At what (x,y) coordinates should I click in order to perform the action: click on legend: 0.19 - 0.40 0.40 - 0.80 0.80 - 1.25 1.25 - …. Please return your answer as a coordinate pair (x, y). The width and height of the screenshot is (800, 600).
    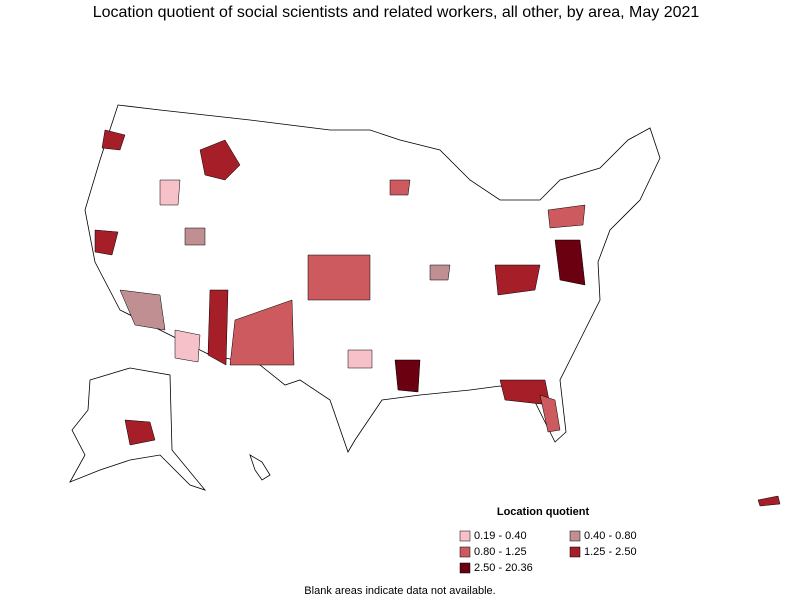
    Looking at the image, I should click on (548, 552).